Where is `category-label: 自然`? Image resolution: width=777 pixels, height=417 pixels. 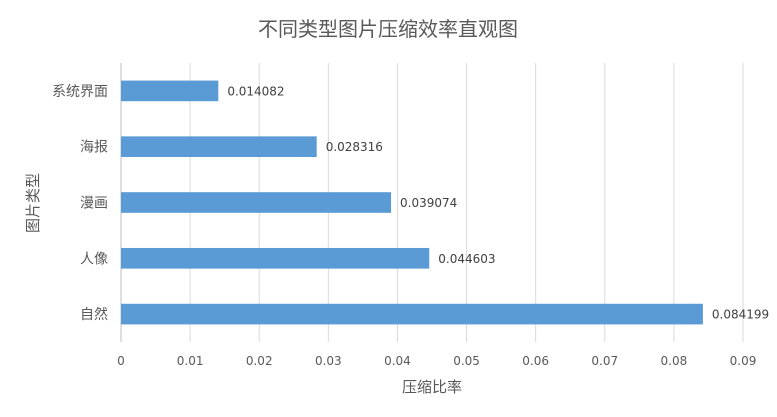 category-label: 自然 is located at coordinates (94, 314).